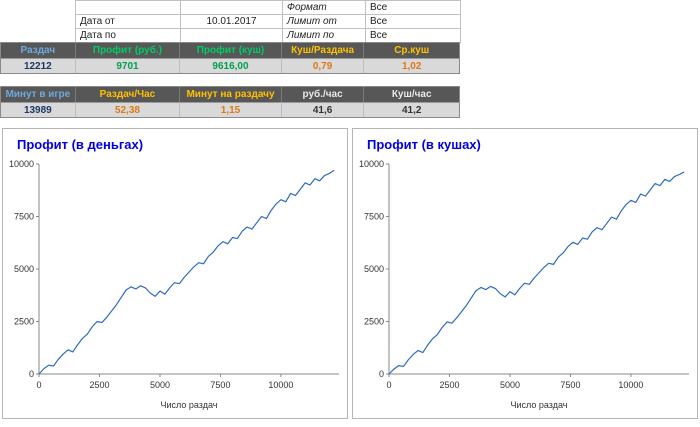 The width and height of the screenshot is (700, 427). Describe the element at coordinates (323, 50) in the screenshot. I see `bb-per-hand-header: Куш/Раздача` at that location.